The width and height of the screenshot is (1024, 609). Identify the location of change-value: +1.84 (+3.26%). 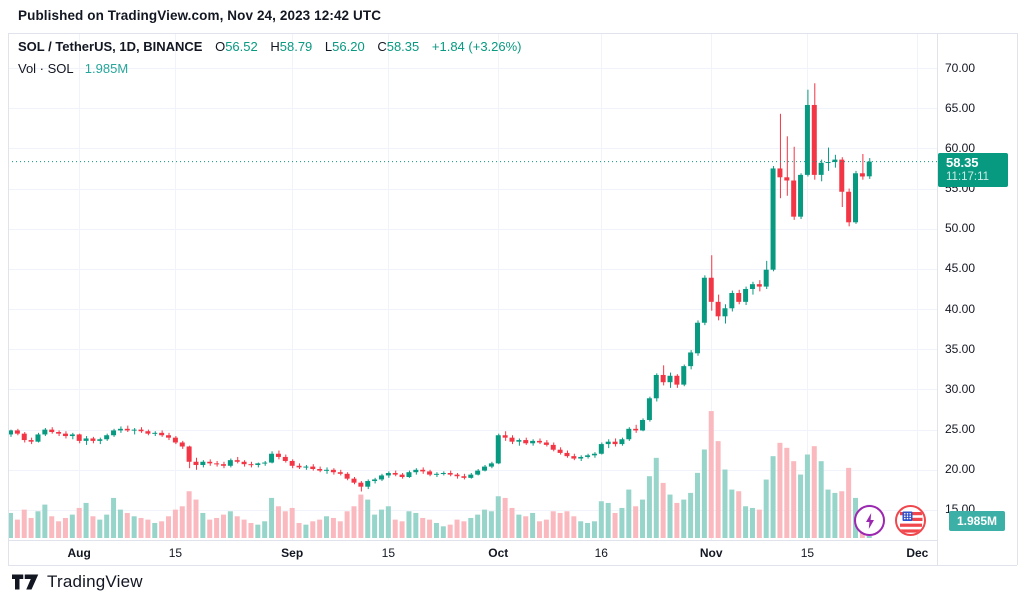
(476, 46).